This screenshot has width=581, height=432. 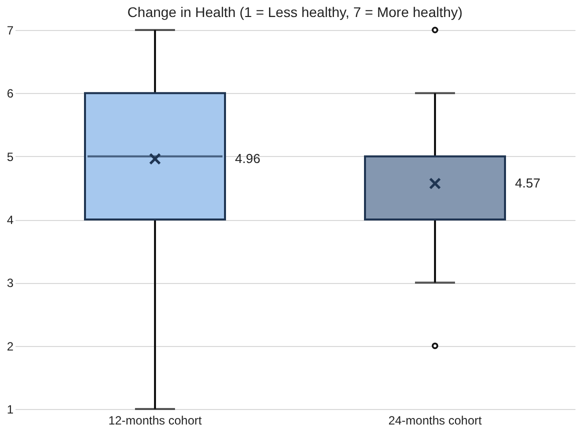 What do you see at coordinates (10, 220) in the screenshot?
I see `y-tick-label: 4` at bounding box center [10, 220].